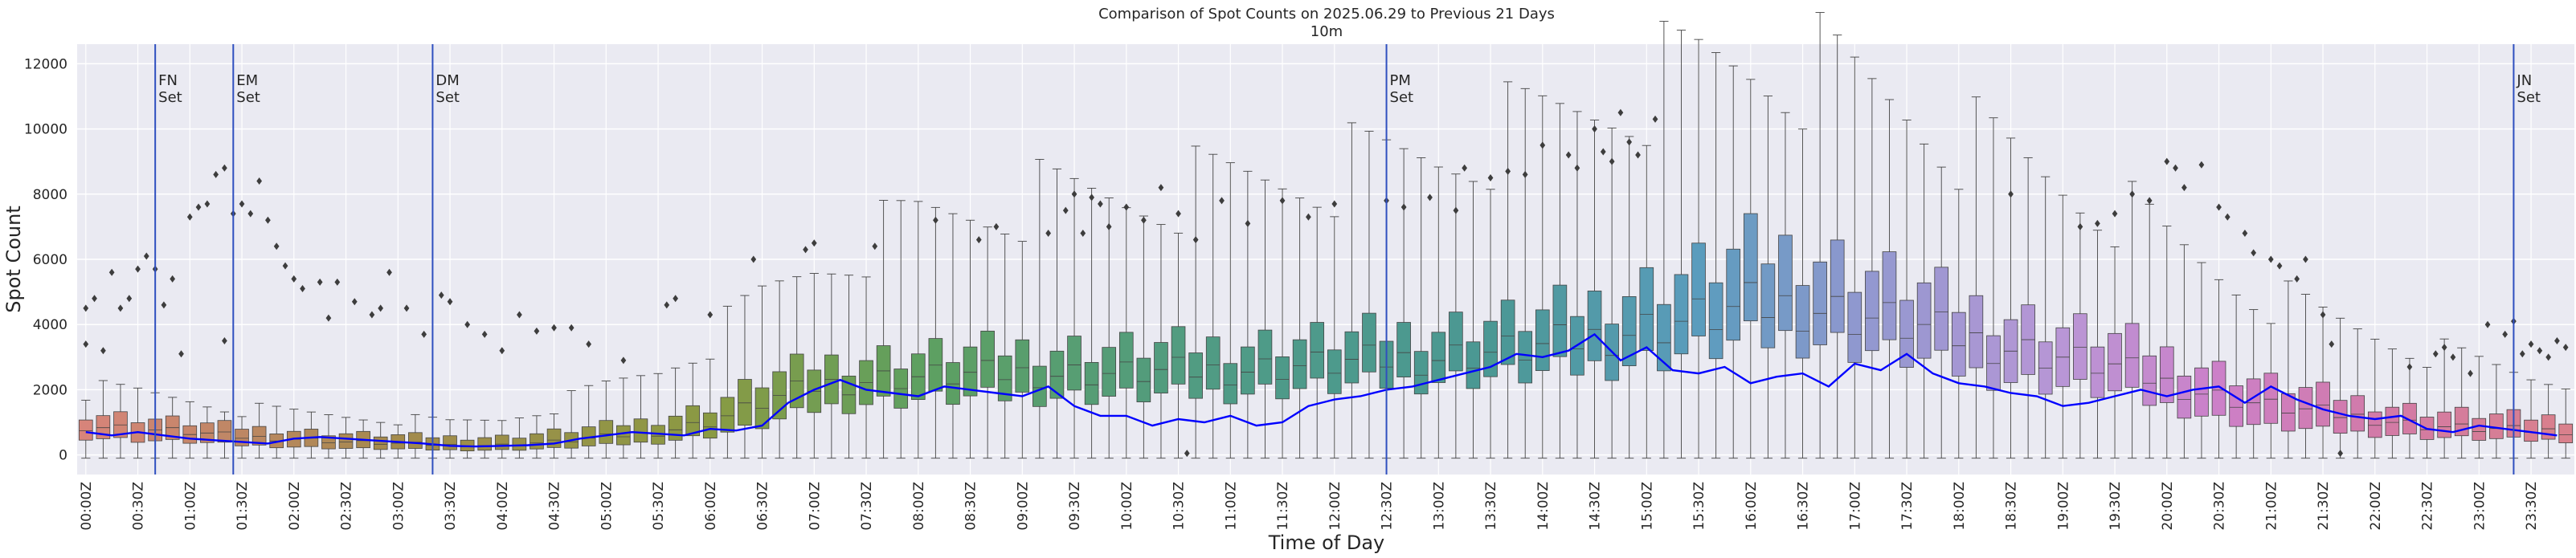 Image resolution: width=2576 pixels, height=558 pixels. What do you see at coordinates (1855, 506) in the screenshot?
I see `x-tick-label: 17:00Z` at bounding box center [1855, 506].